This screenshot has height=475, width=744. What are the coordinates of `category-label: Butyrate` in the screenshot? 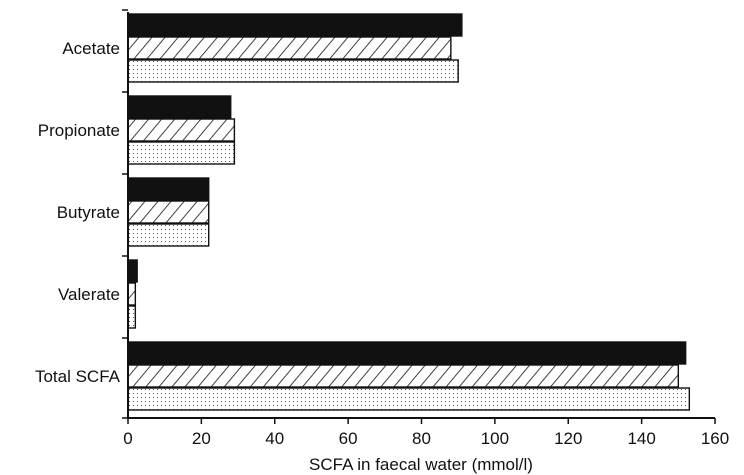 It's located at (88, 212).